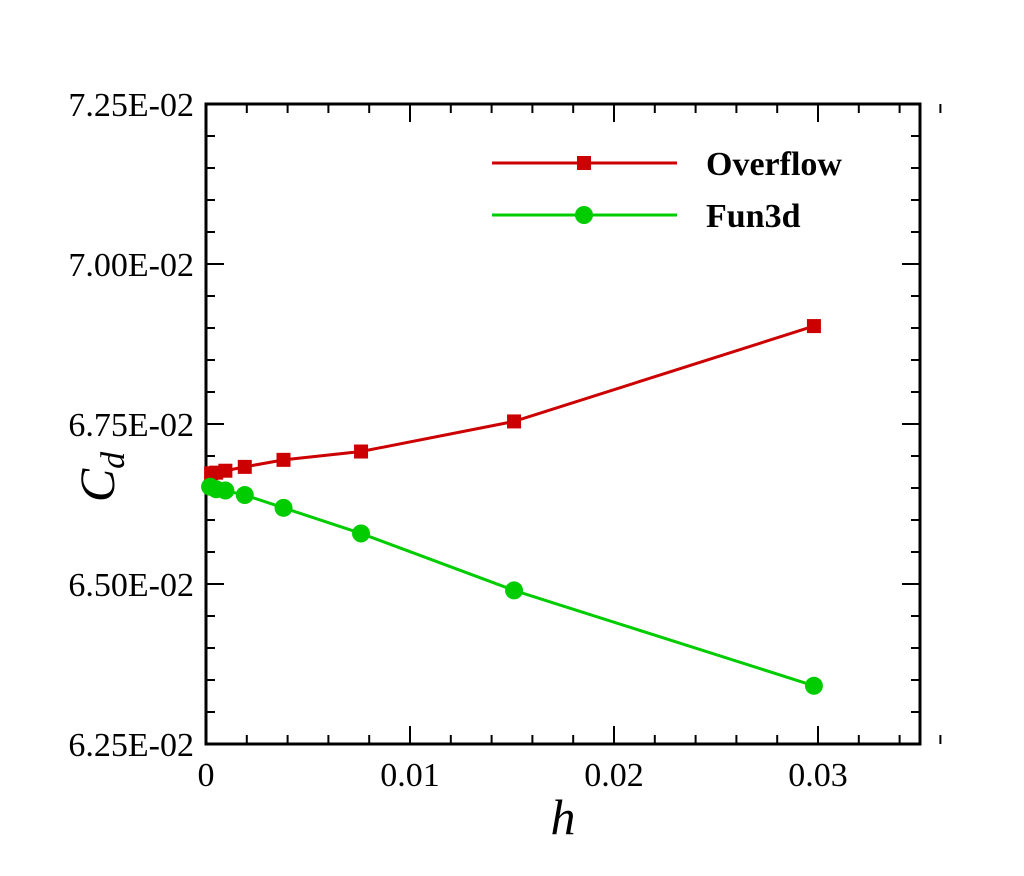 This screenshot has height=876, width=1024. What do you see at coordinates (206, 775) in the screenshot?
I see `x-tick-label: 0` at bounding box center [206, 775].